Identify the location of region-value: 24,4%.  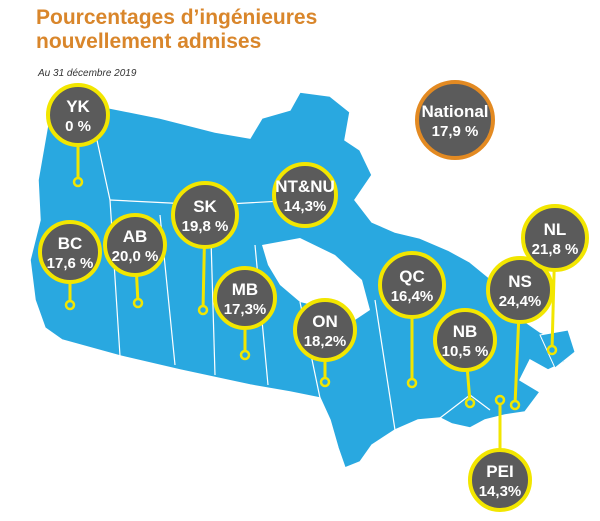
(520, 301).